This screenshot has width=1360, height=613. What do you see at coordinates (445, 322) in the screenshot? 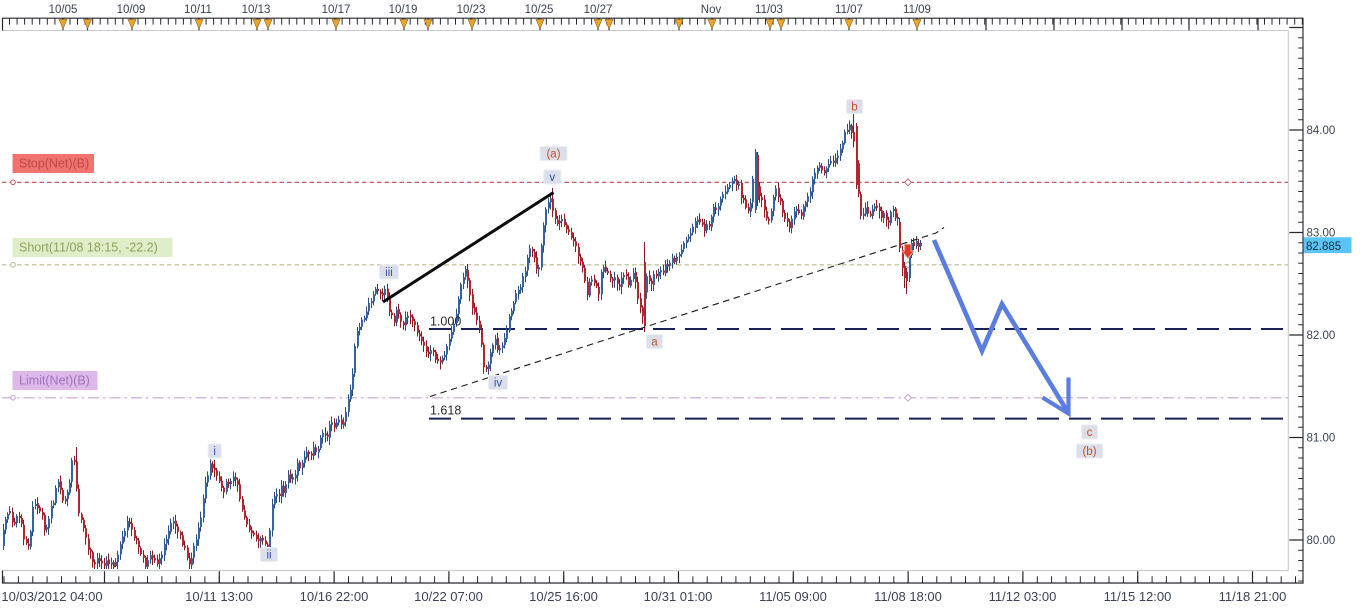
I see `svg-text: 1.000` at bounding box center [445, 322].